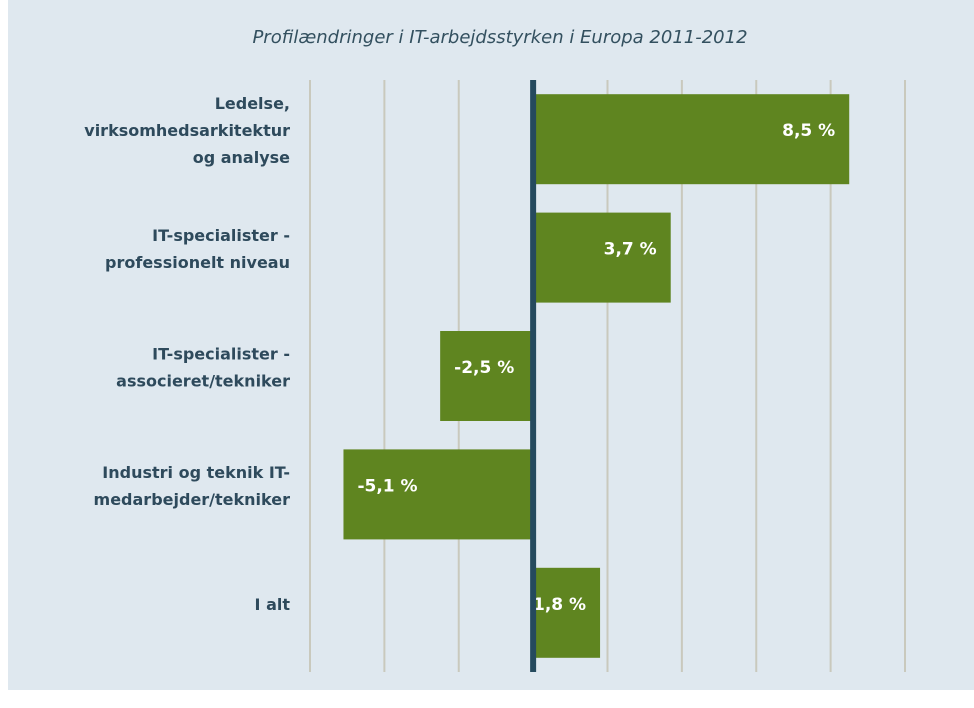 The width and height of the screenshot is (974, 708). Describe the element at coordinates (808, 131) in the screenshot. I see `value-label: 8,5 %` at that location.